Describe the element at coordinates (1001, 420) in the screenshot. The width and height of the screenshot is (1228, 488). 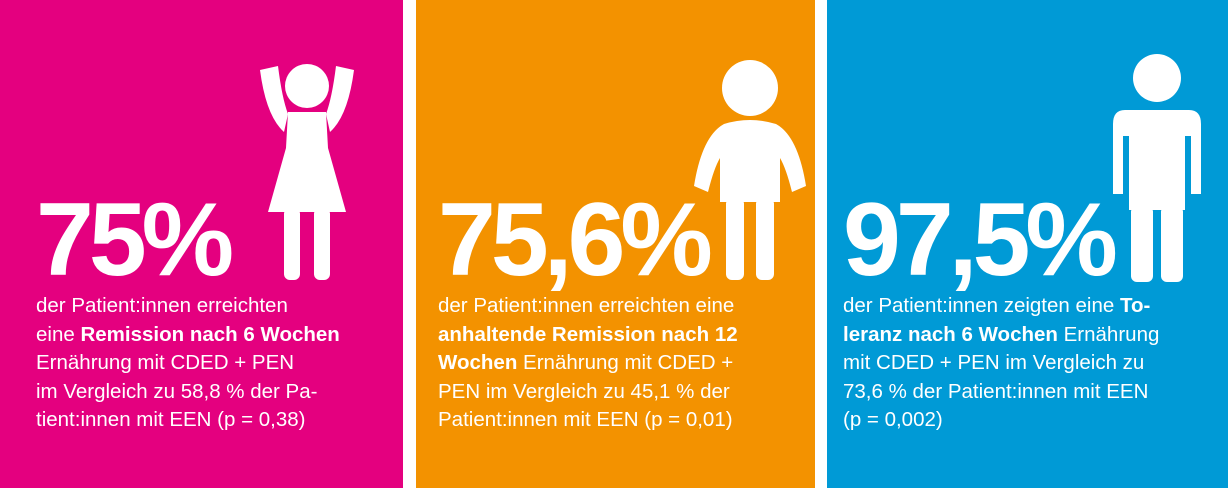
I see `description-line: (p = 0,002)` at that location.